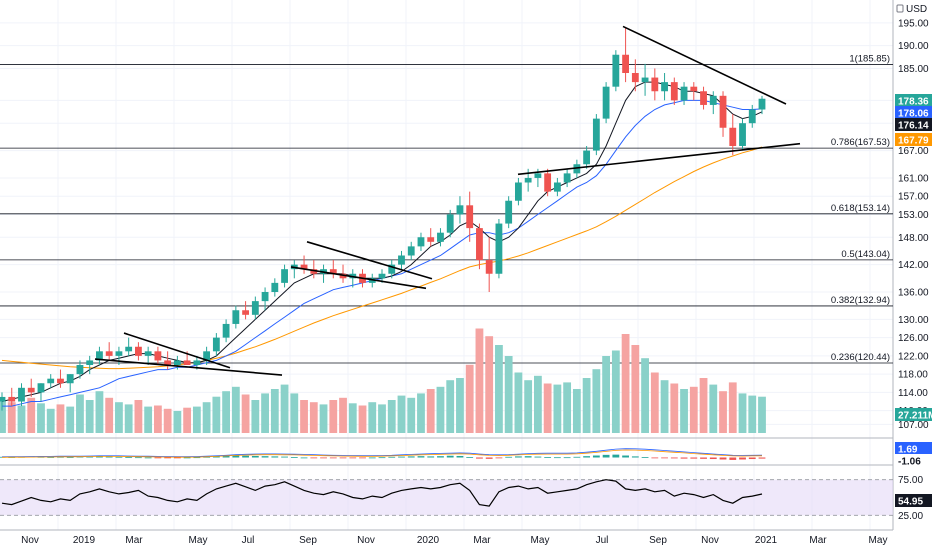  What do you see at coordinates (913, 102) in the screenshot?
I see `price-badge: 178.36` at bounding box center [913, 102].